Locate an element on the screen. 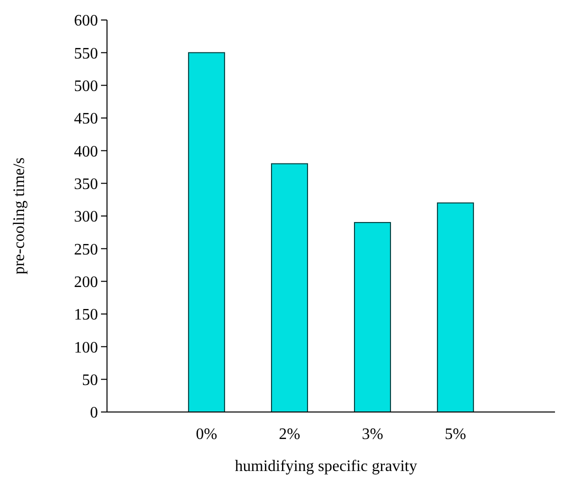 This screenshot has width=563, height=477. x-tick-label: 5% is located at coordinates (455, 434).